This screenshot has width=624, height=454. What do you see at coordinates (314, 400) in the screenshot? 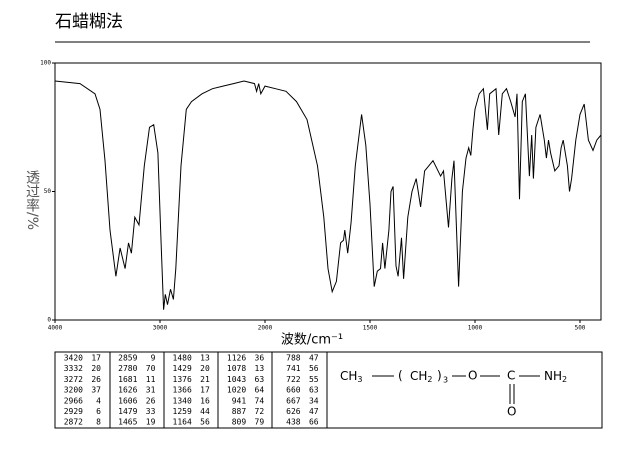
I see `peak-transmittance: 34` at bounding box center [314, 400].